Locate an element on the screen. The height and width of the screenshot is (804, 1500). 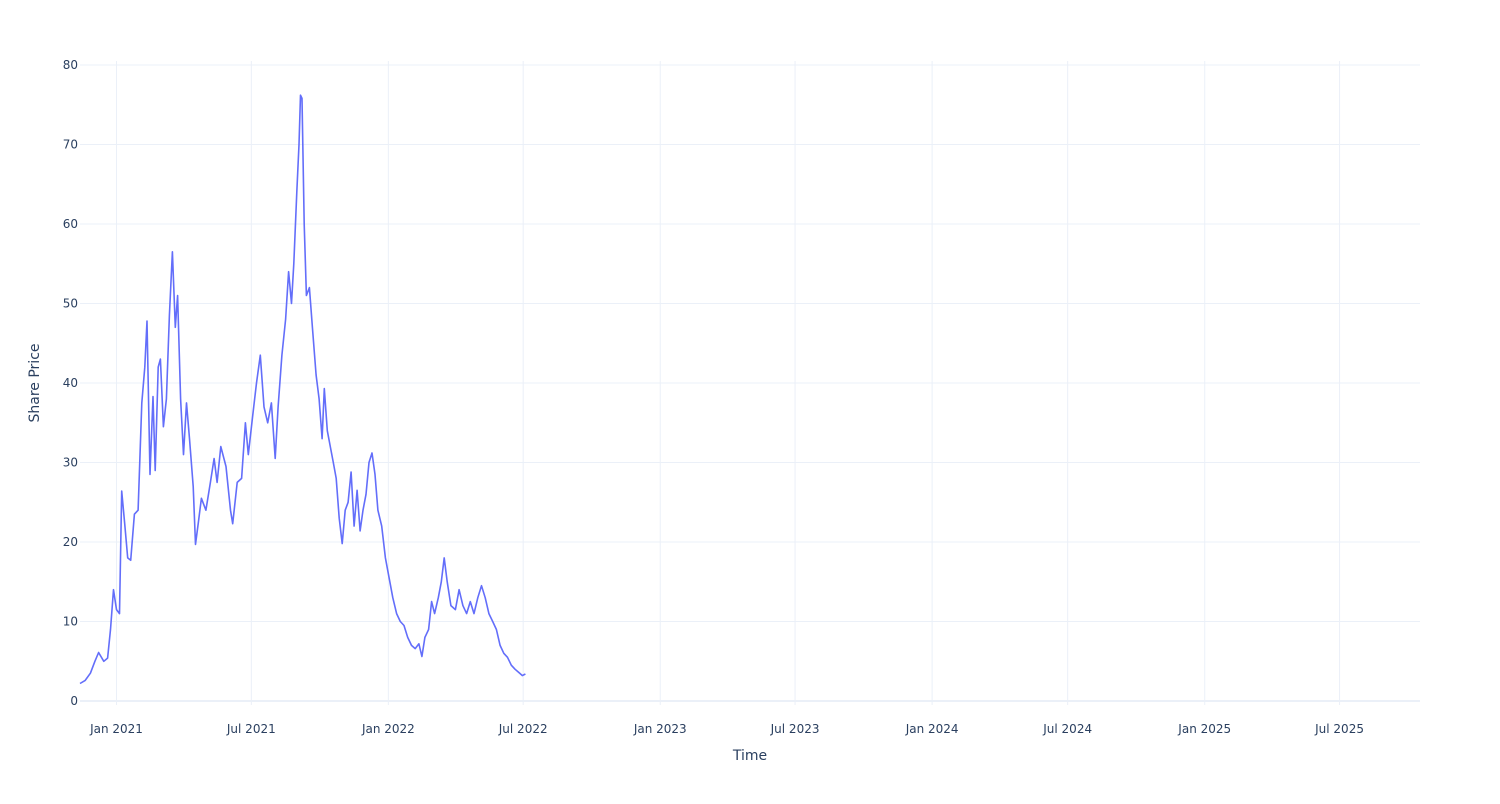
x-tick-label: Jul 2021 is located at coordinates (251, 729).